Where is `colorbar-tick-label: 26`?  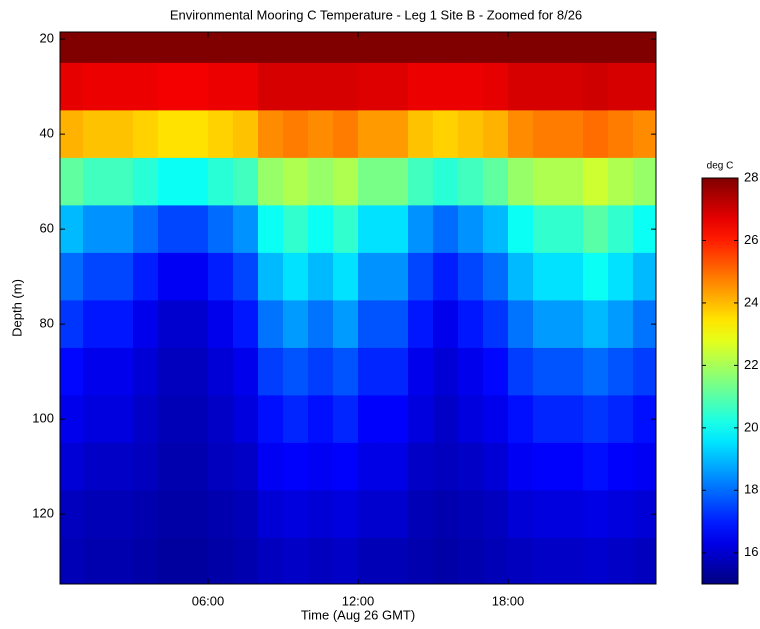
colorbar-tick-label: 26 is located at coordinates (751, 239).